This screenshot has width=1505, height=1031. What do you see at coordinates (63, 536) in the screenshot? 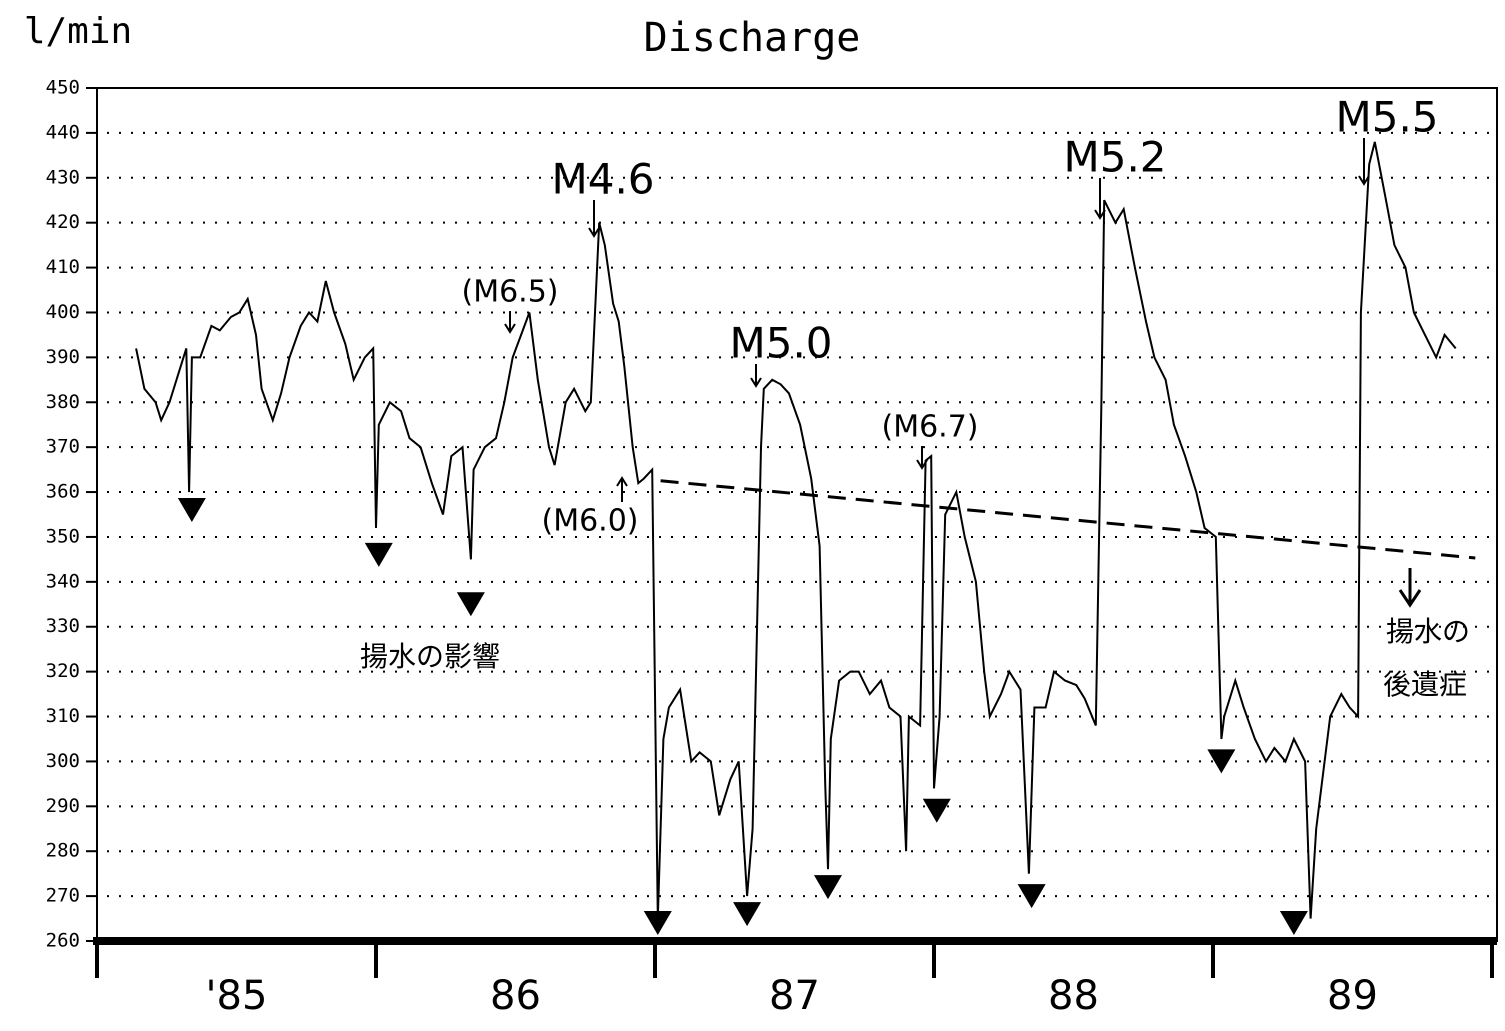
I see `y-tick-label: 350` at bounding box center [63, 536].